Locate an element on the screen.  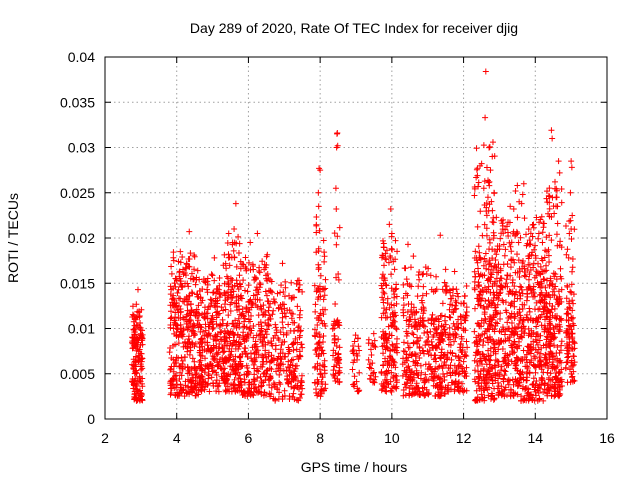
x-tick-label: 12 is located at coordinates (464, 438).